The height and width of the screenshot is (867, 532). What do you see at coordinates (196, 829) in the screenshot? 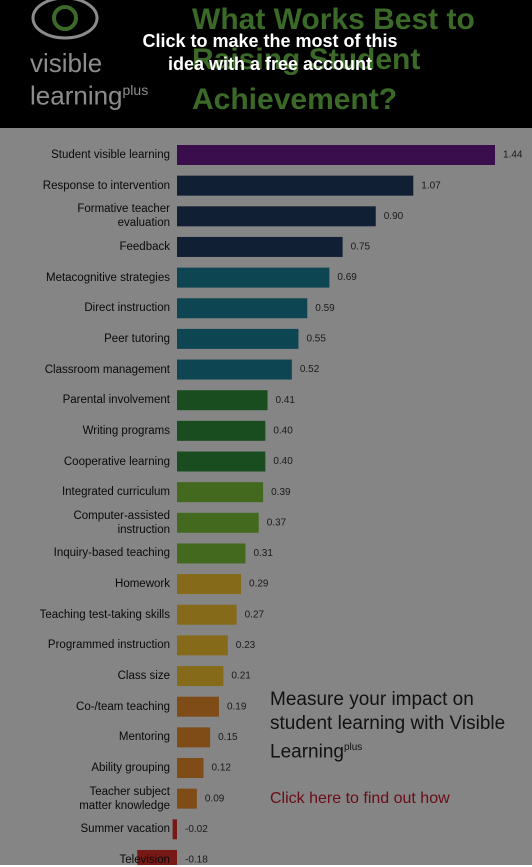
I see `value-label: -0.02` at bounding box center [196, 829].